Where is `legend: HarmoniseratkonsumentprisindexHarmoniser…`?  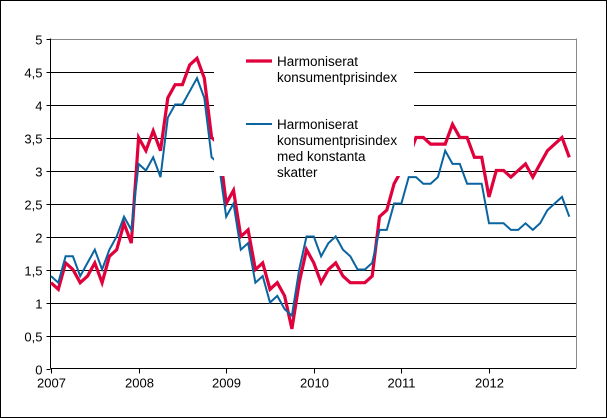 legend: HarmoniseratkonsumentprisindexHarmoniser… is located at coordinates (314, 112).